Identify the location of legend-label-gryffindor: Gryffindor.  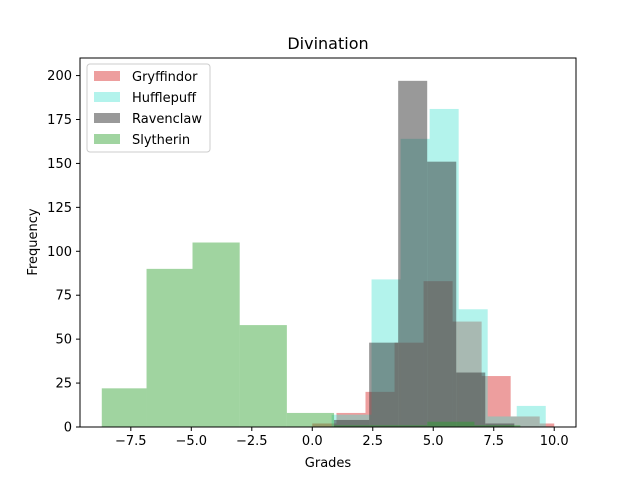
(165, 77).